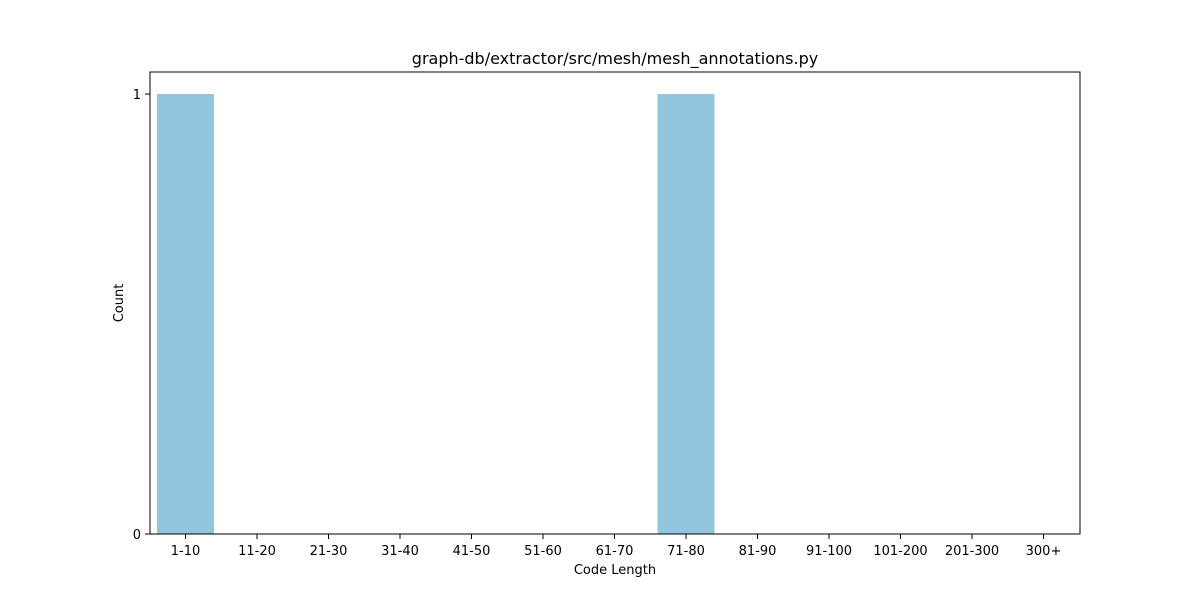 The height and width of the screenshot is (600, 1200). Describe the element at coordinates (615, 570) in the screenshot. I see `x-axis-label: Code Length` at that location.